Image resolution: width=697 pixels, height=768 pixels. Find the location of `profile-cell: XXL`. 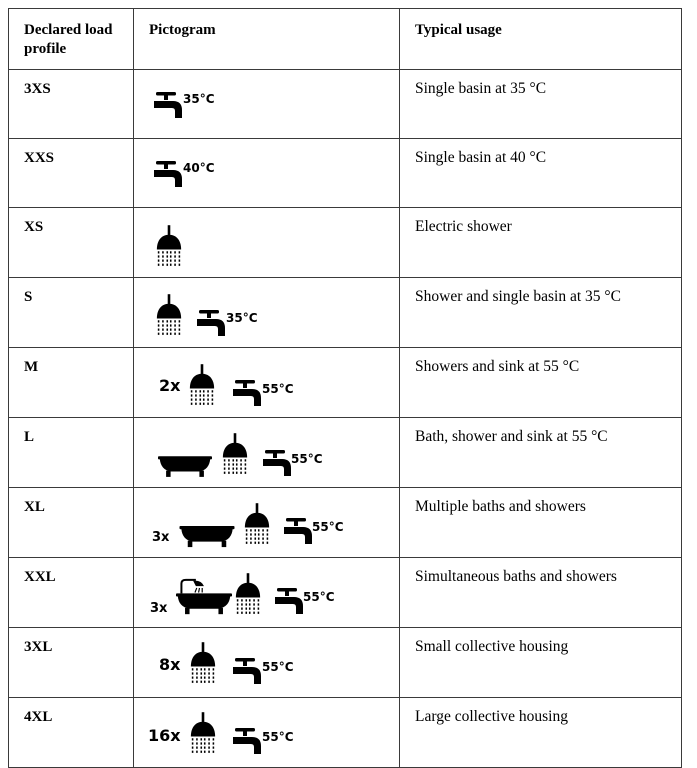

profile-cell: XXL is located at coordinates (71, 592).